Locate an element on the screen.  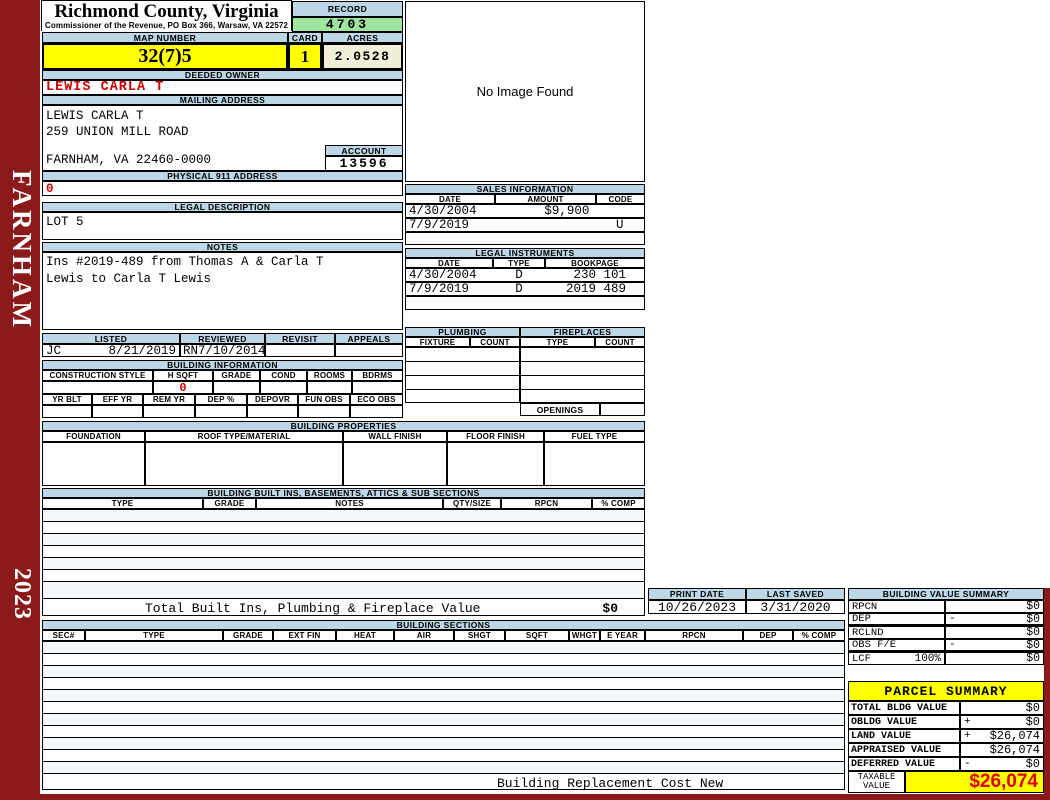
bs-sqft-header: SQFT is located at coordinates (537, 635).